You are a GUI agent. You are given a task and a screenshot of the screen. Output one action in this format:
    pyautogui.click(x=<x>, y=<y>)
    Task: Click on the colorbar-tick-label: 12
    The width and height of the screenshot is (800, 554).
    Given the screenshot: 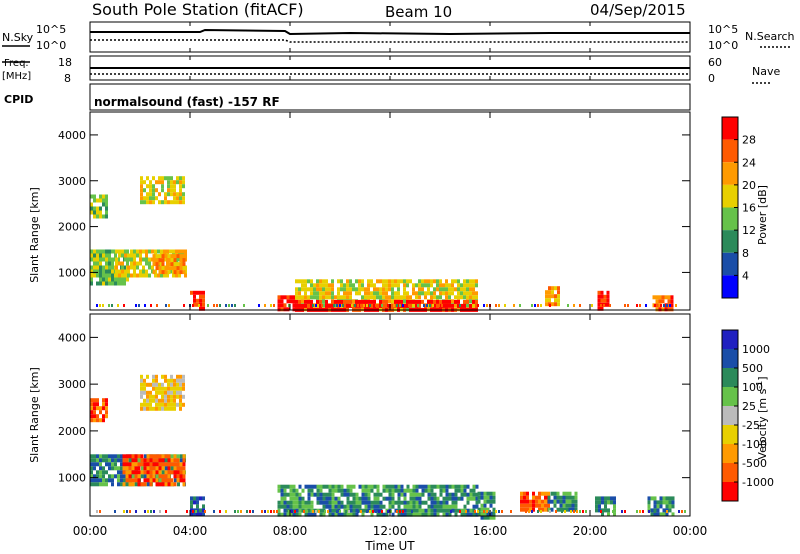 What is the action you would take?
    pyautogui.click(x=749, y=230)
    